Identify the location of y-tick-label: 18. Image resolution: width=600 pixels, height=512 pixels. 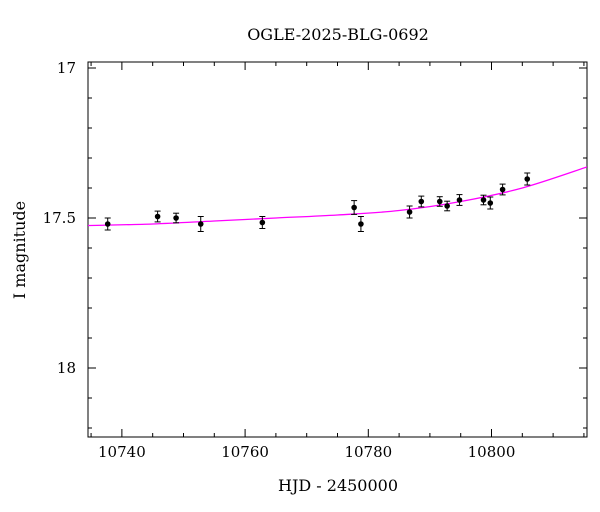
(66, 368).